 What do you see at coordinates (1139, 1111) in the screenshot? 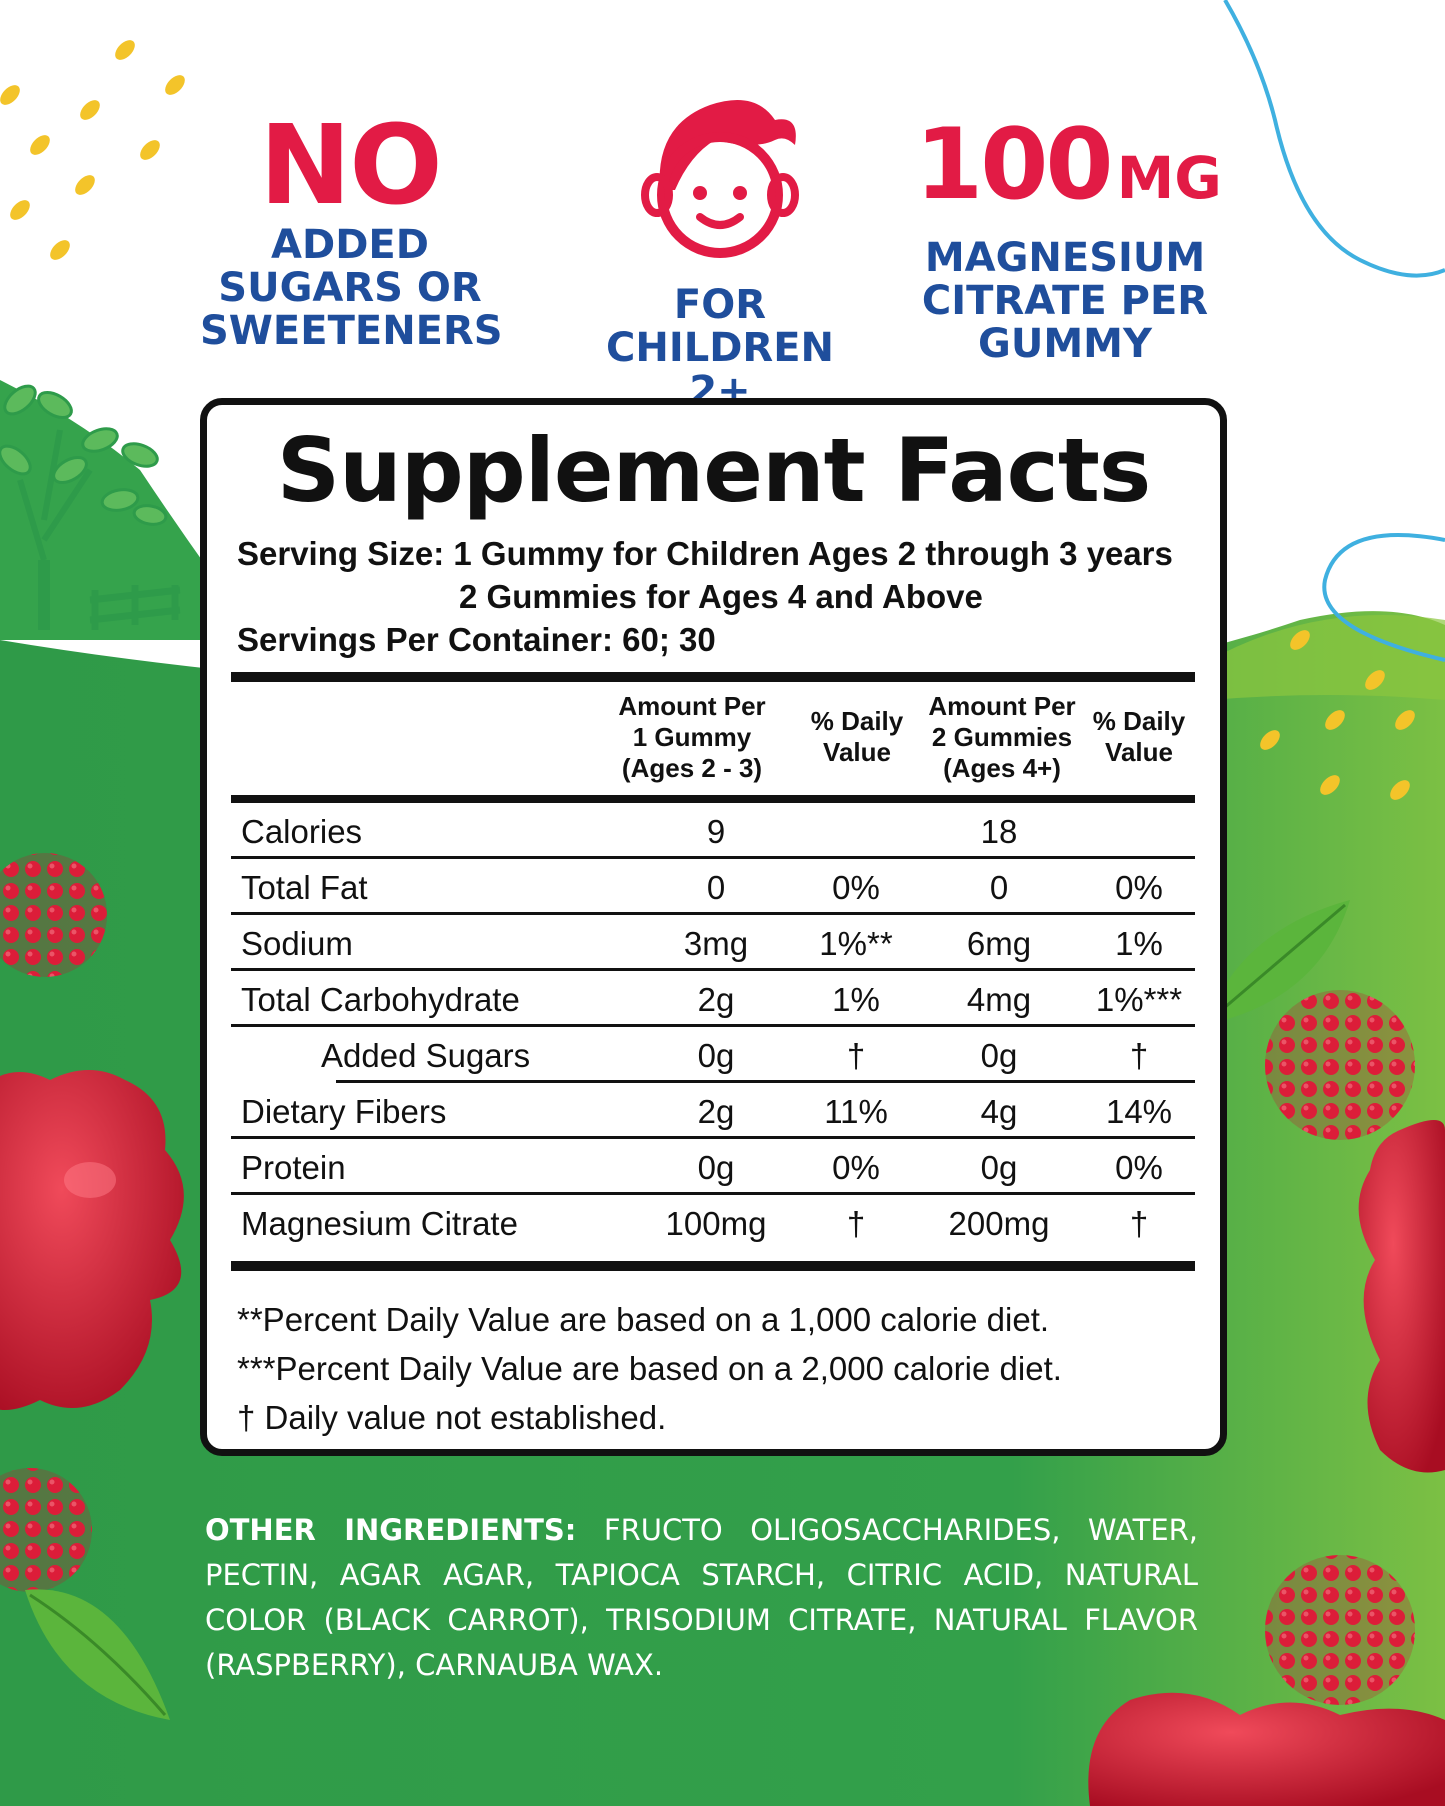
I see `daily-value-2: 14%` at bounding box center [1139, 1111].